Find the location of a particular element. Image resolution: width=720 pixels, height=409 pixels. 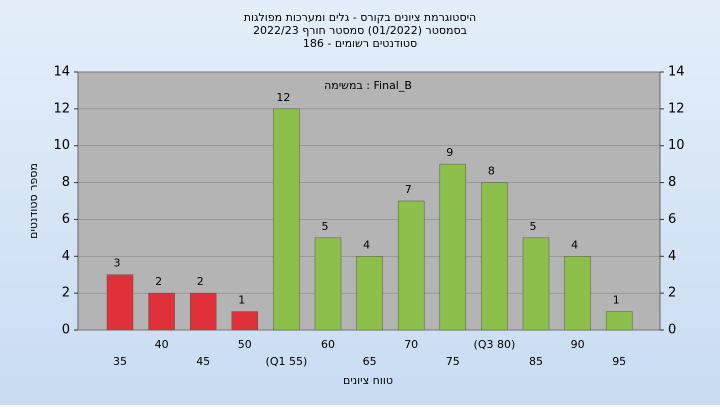

data-label: 9 is located at coordinates (449, 152).